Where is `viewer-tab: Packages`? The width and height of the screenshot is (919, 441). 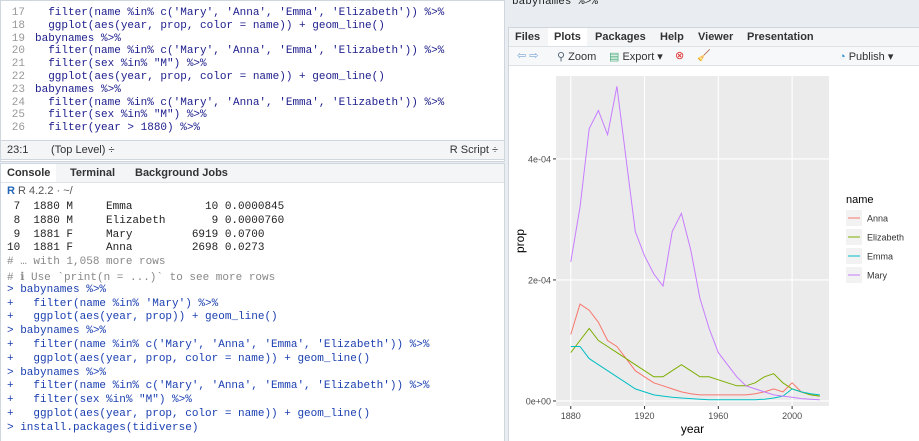
viewer-tab: Packages is located at coordinates (620, 37).